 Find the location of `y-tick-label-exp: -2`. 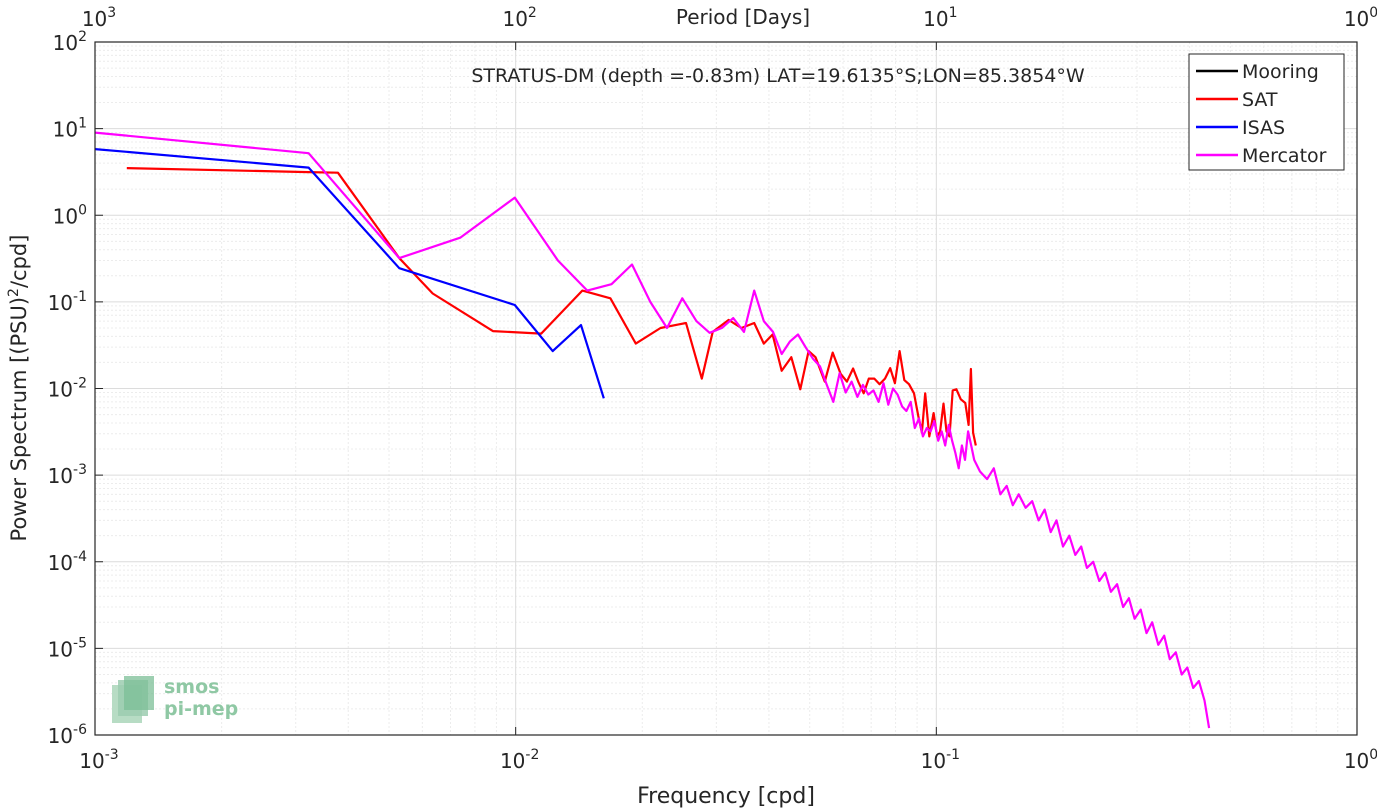

y-tick-label-exp: -2 is located at coordinates (80, 384).